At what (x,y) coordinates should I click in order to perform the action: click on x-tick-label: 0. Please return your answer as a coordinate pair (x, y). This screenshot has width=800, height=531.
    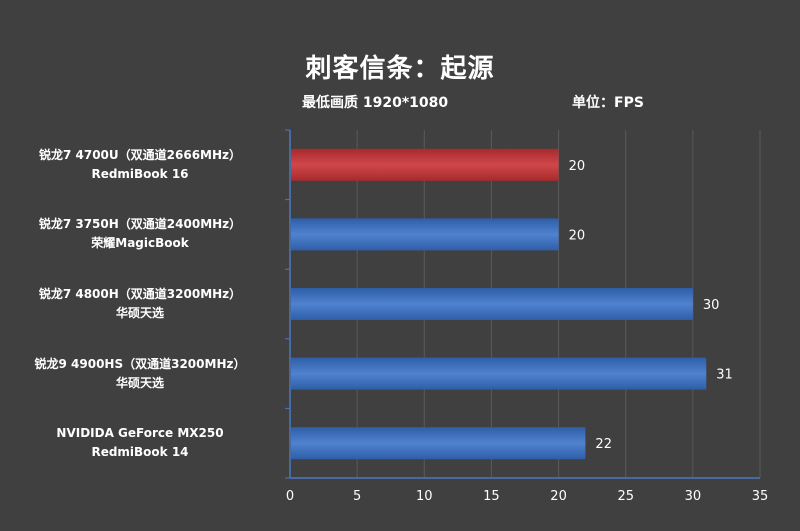
    Looking at the image, I should click on (290, 496).